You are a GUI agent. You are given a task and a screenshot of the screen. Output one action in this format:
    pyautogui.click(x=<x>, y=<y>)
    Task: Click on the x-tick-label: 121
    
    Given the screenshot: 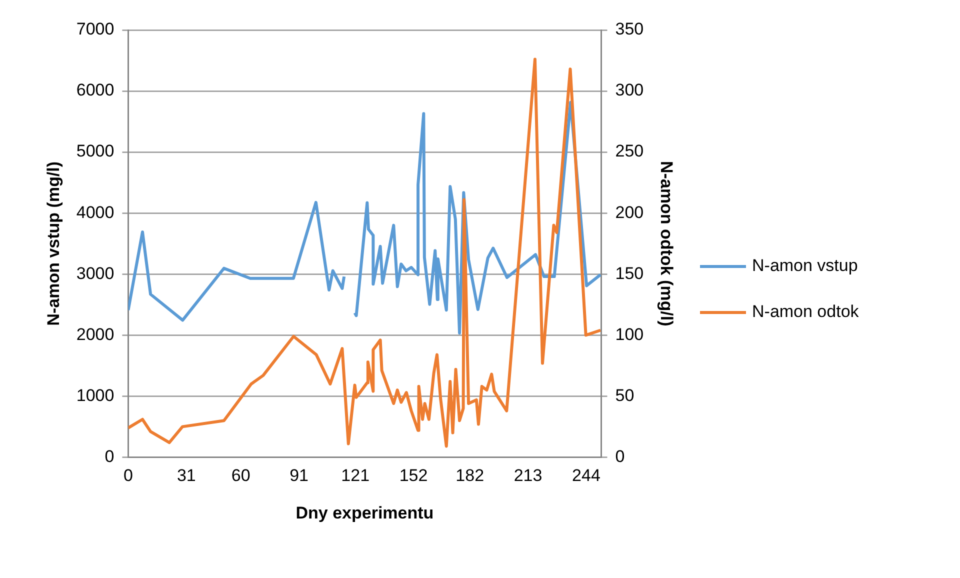 What is the action you would take?
    pyautogui.click(x=355, y=476)
    